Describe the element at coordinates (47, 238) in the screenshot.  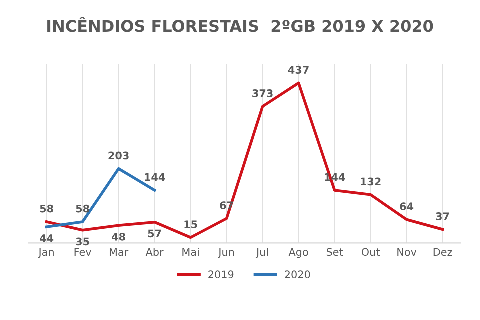
I see `data-label: 44` at that location.